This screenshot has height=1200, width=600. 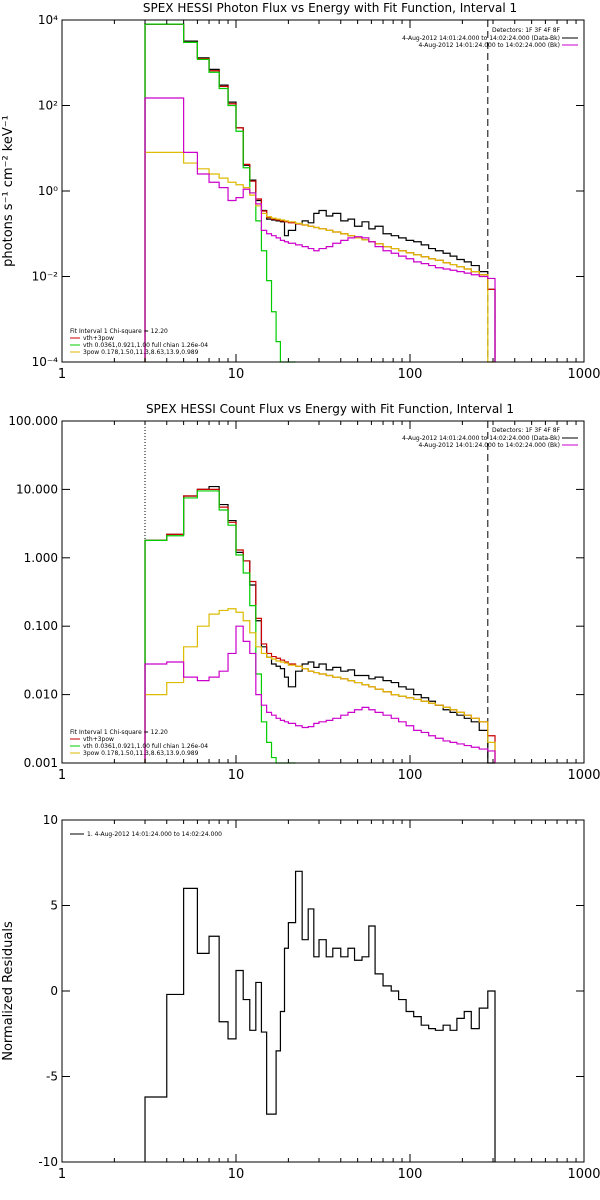 I want to click on y-tick-label: 10², so click(x=48, y=106).